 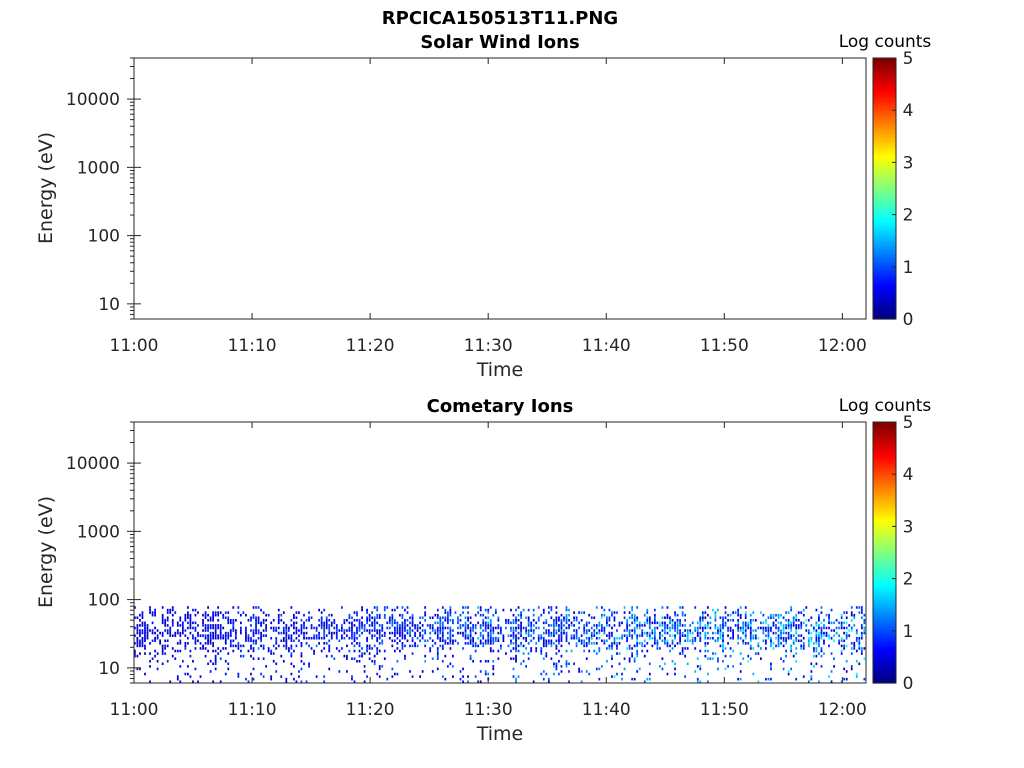 I want to click on y-tick-label: 1000, so click(x=98, y=532).